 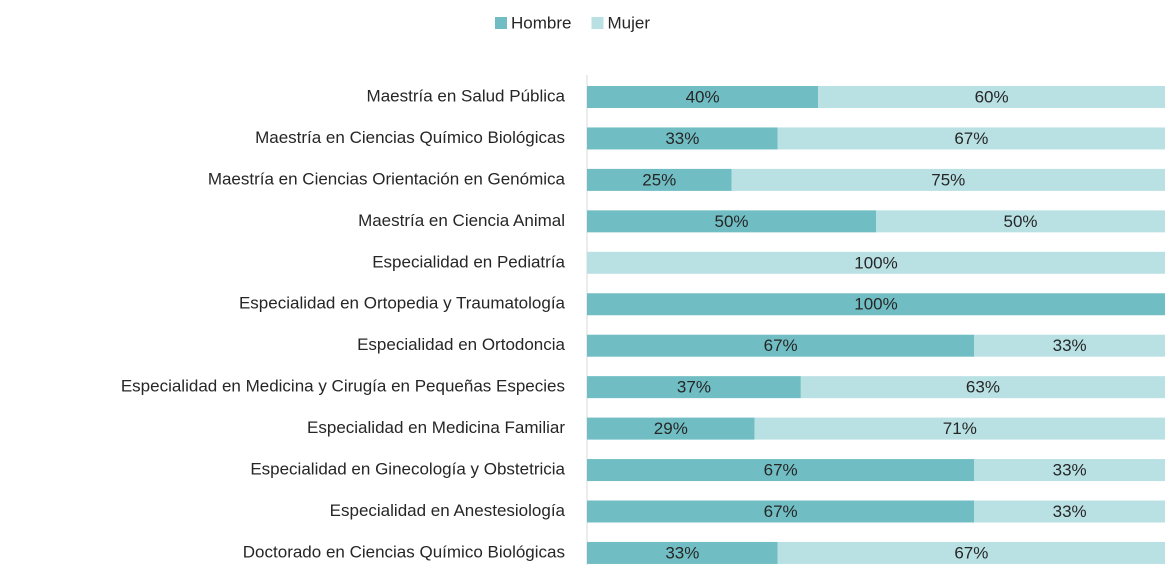 I want to click on legend-label: Mujer, so click(x=628, y=22).